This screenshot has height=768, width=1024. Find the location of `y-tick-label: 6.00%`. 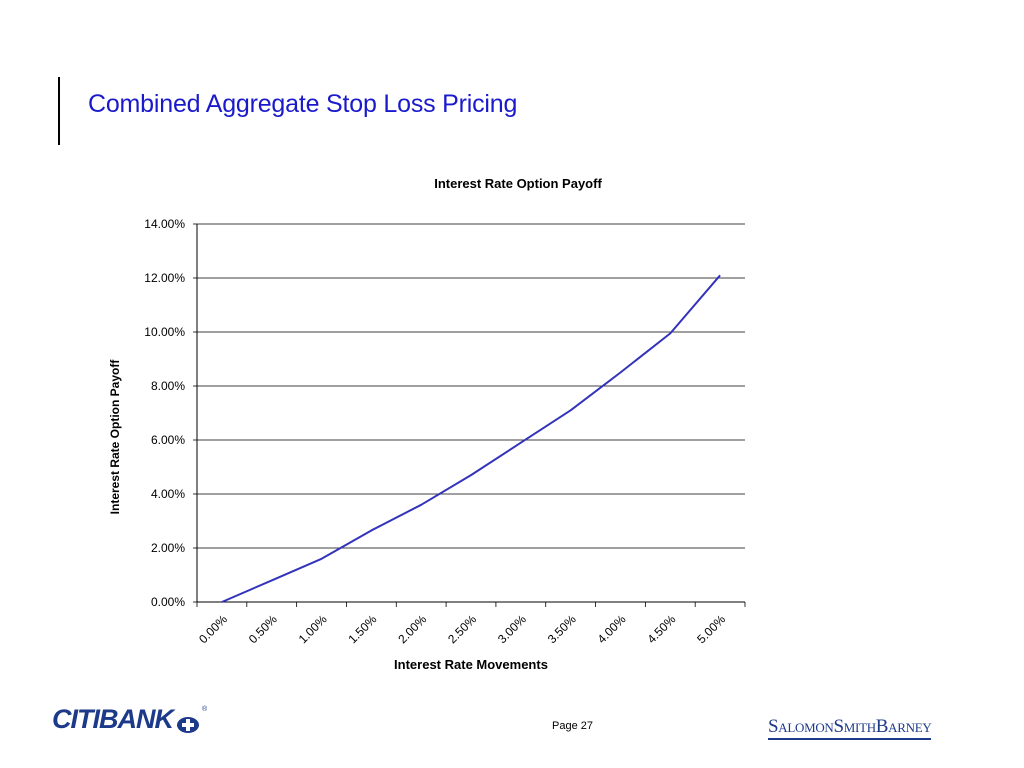

y-tick-label: 6.00% is located at coordinates (168, 440).